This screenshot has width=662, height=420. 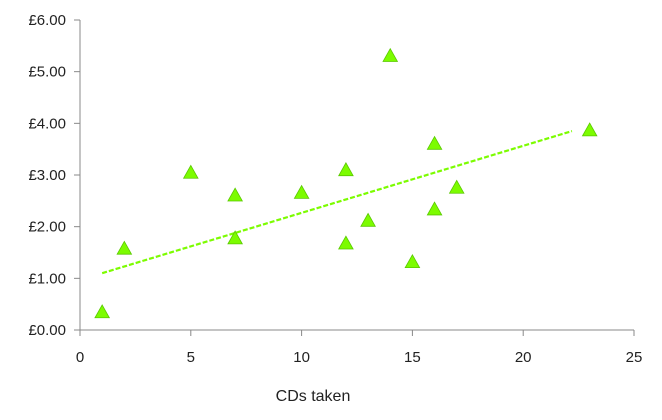 I want to click on y-tick-label: £5.00, so click(x=47, y=72).